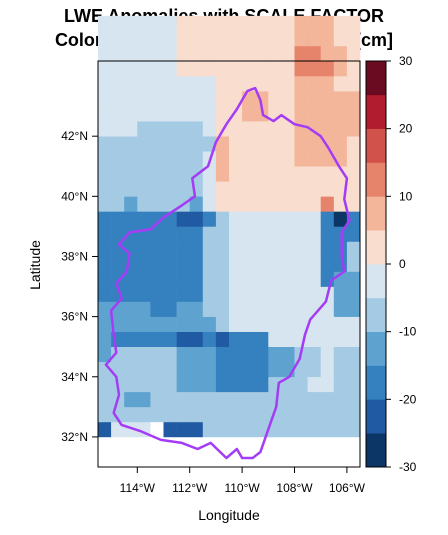  Describe the element at coordinates (294, 488) in the screenshot. I see `x-tick-label: 108°W` at that location.